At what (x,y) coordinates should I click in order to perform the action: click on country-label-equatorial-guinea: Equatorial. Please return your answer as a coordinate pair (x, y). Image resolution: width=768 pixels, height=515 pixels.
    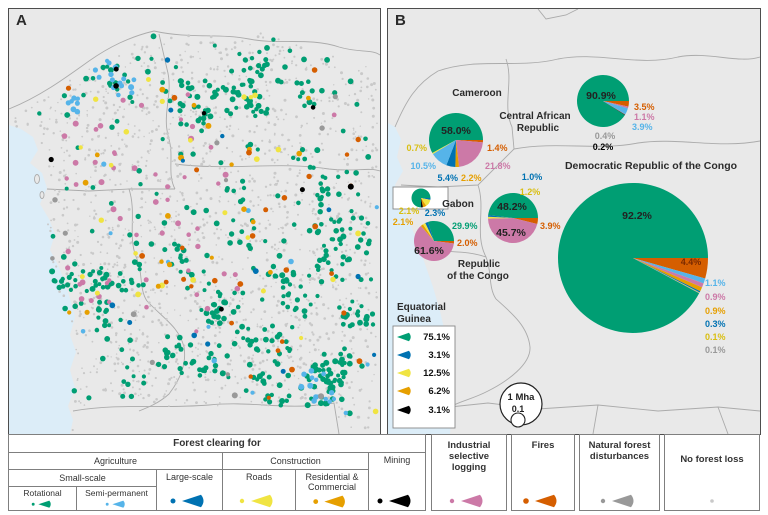
    Looking at the image, I should click on (421, 307).